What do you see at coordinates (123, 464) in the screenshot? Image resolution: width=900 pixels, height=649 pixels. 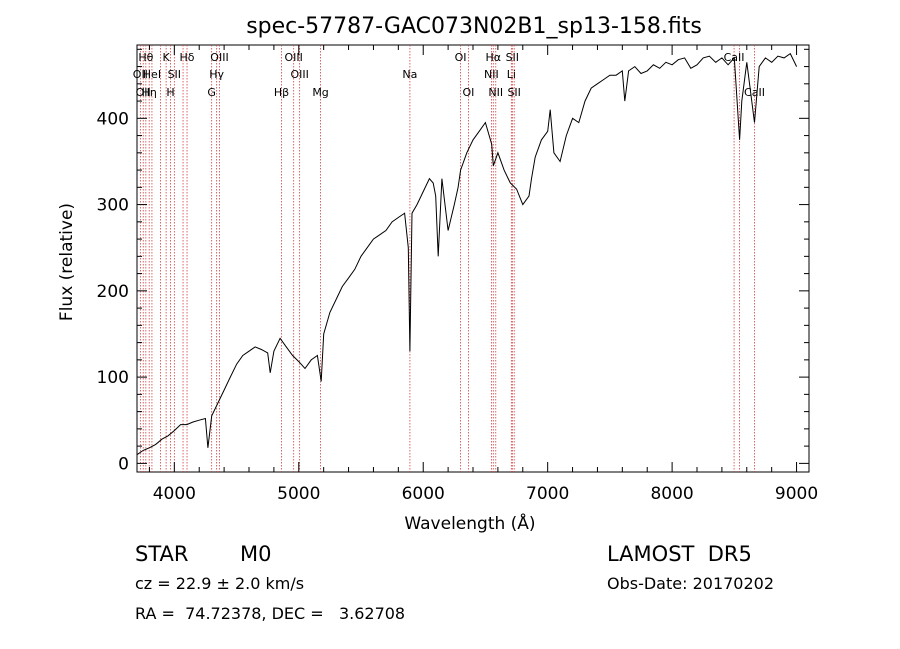 I see `y-tick-label: 0` at bounding box center [123, 464].